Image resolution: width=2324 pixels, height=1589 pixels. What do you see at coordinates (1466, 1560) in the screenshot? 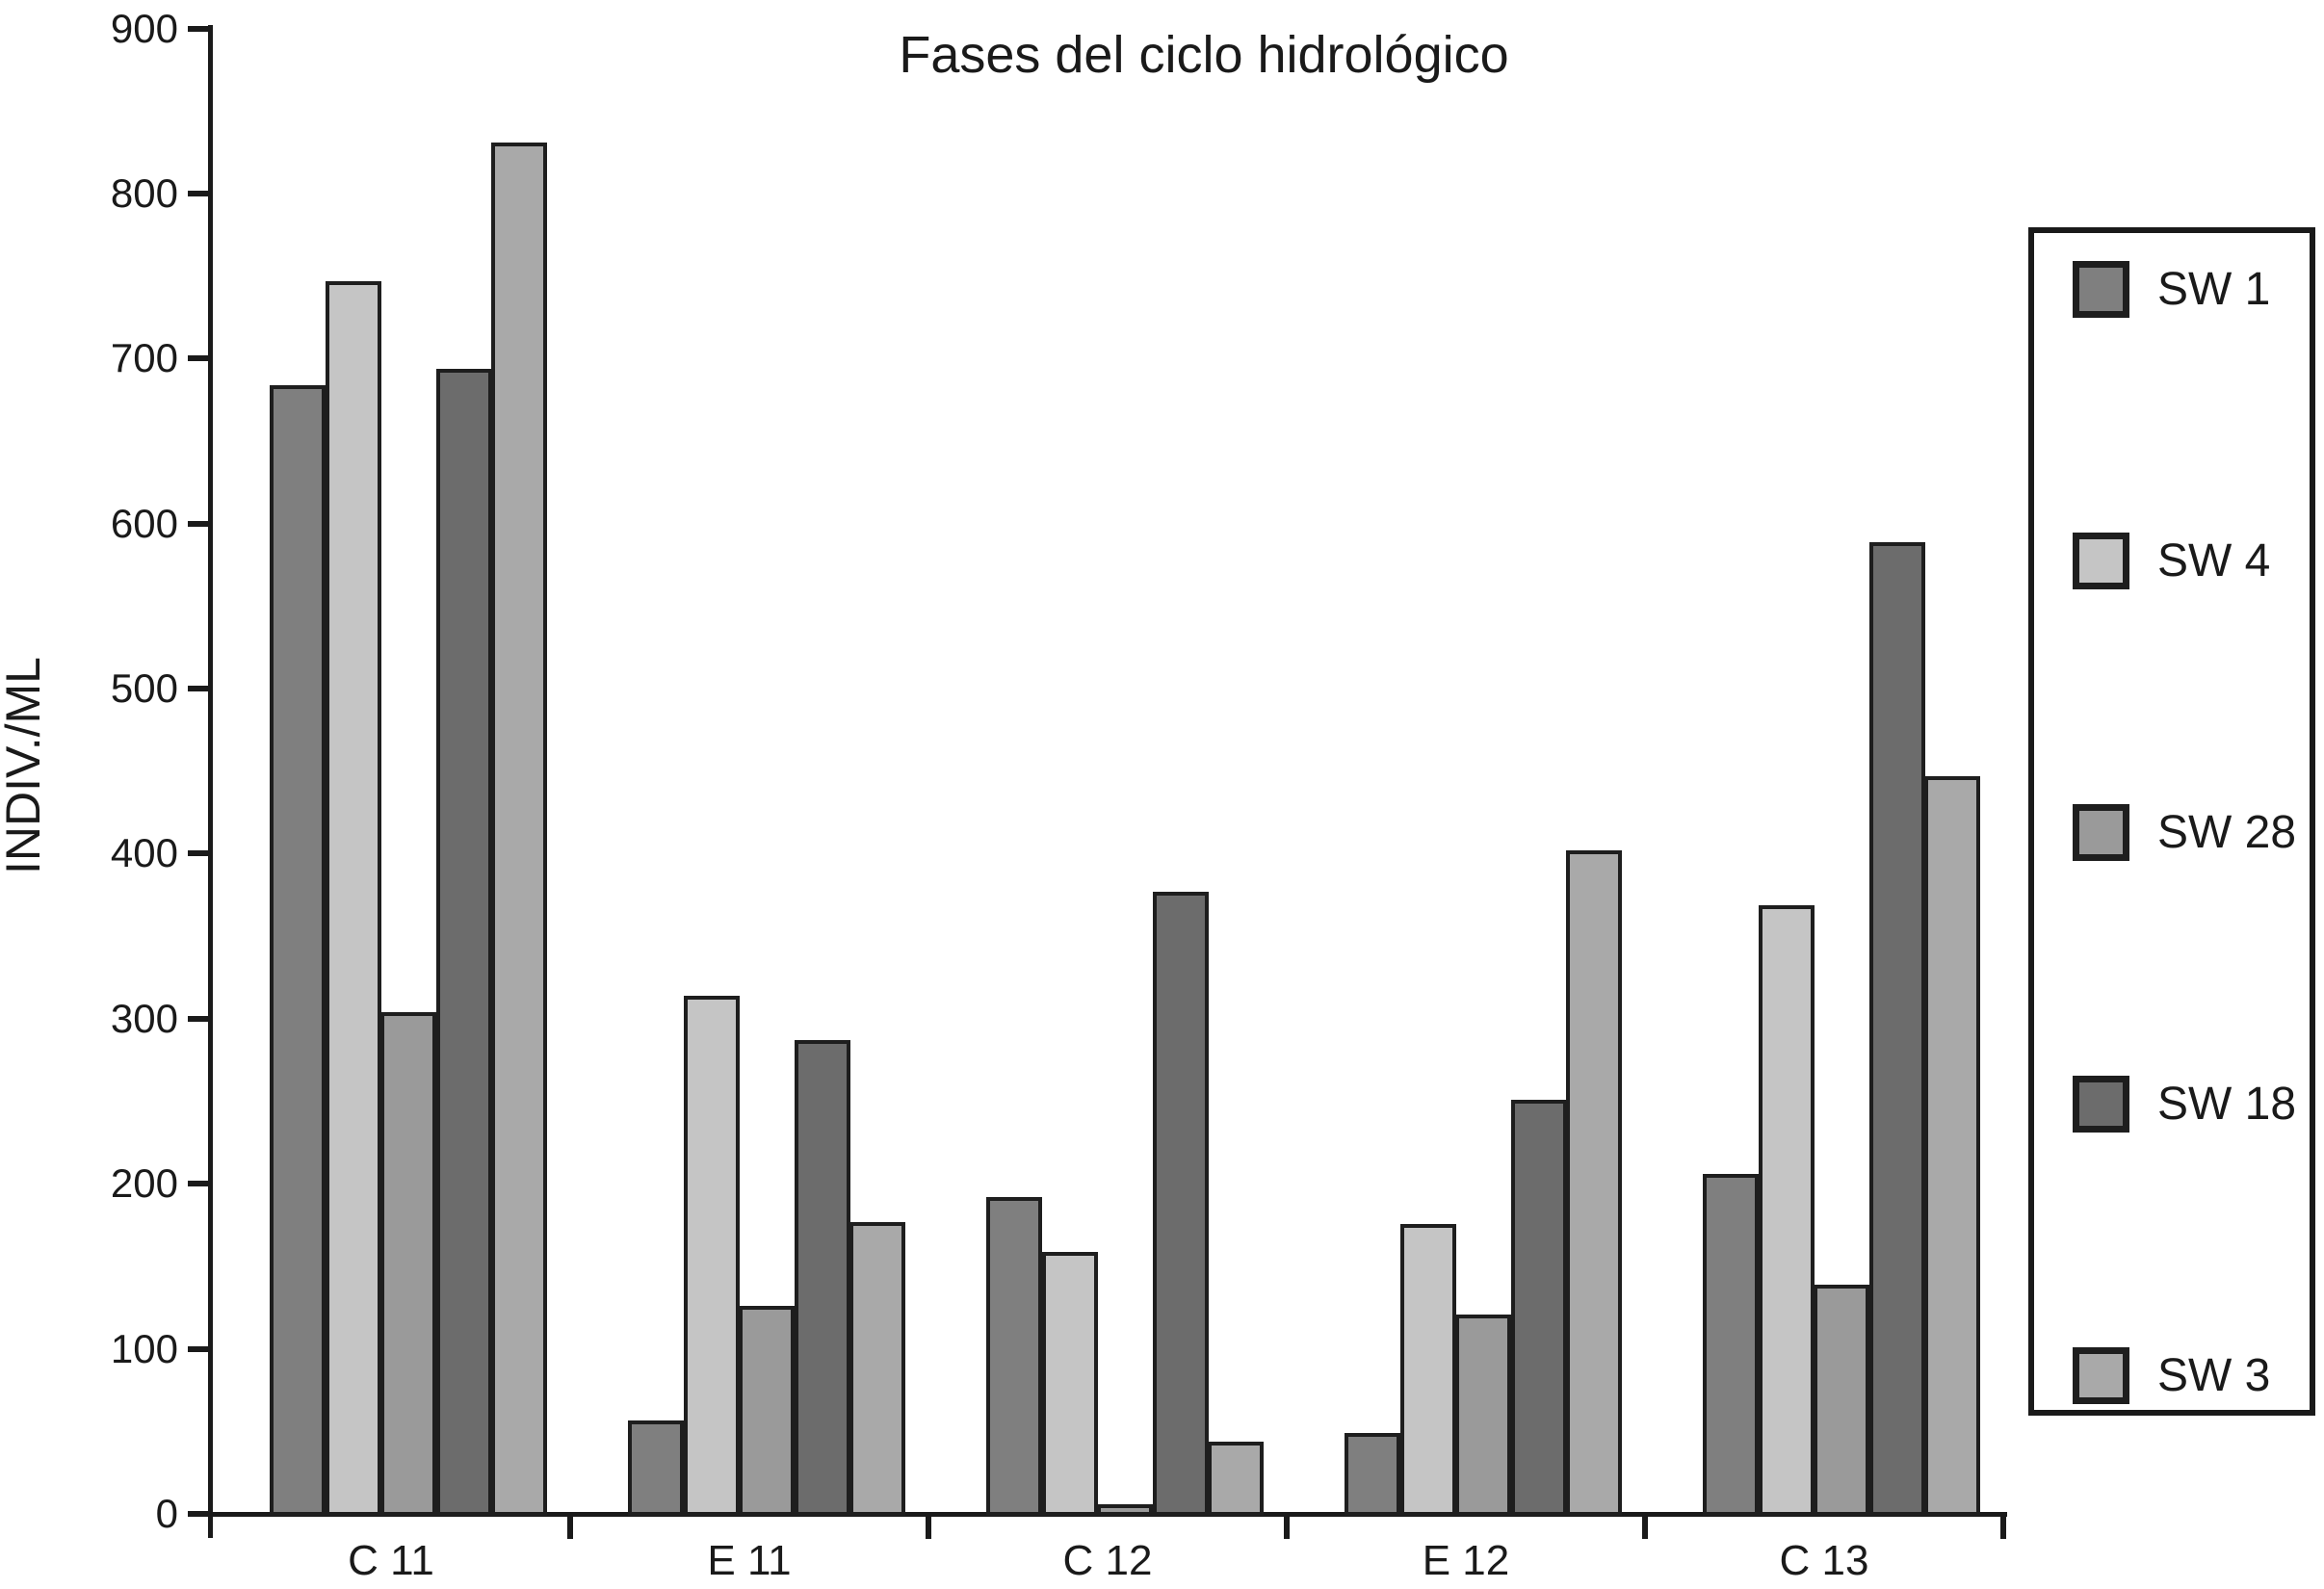
I see `category-label-e-12: E 12` at bounding box center [1466, 1560].